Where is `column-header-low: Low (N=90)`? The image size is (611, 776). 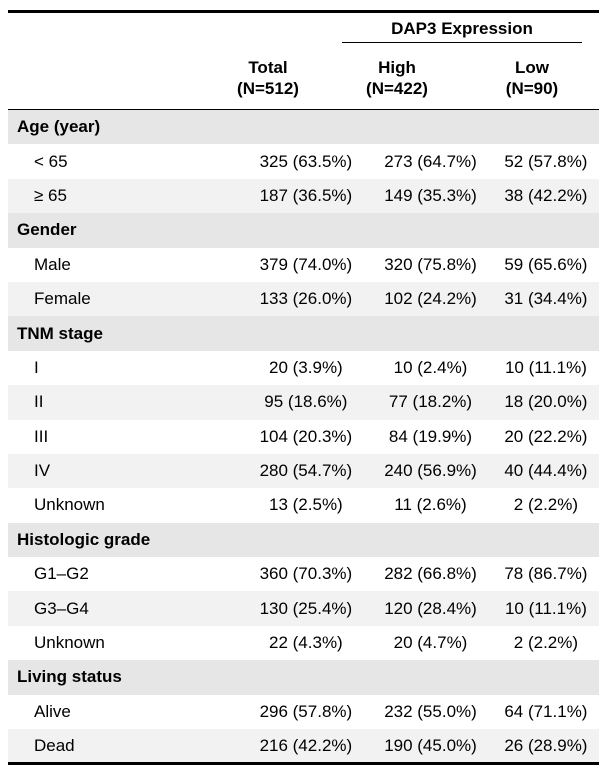 column-header-low: Low (N=90) is located at coordinates (532, 78).